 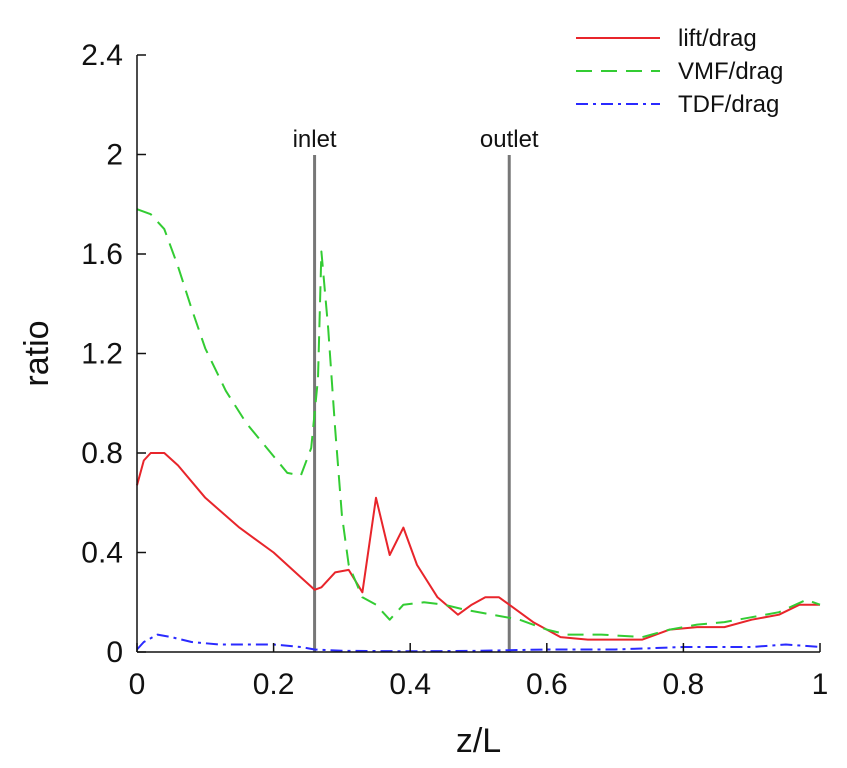 What do you see at coordinates (717, 38) in the screenshot?
I see `legend-label-lift-drag: lift/drag` at bounding box center [717, 38].